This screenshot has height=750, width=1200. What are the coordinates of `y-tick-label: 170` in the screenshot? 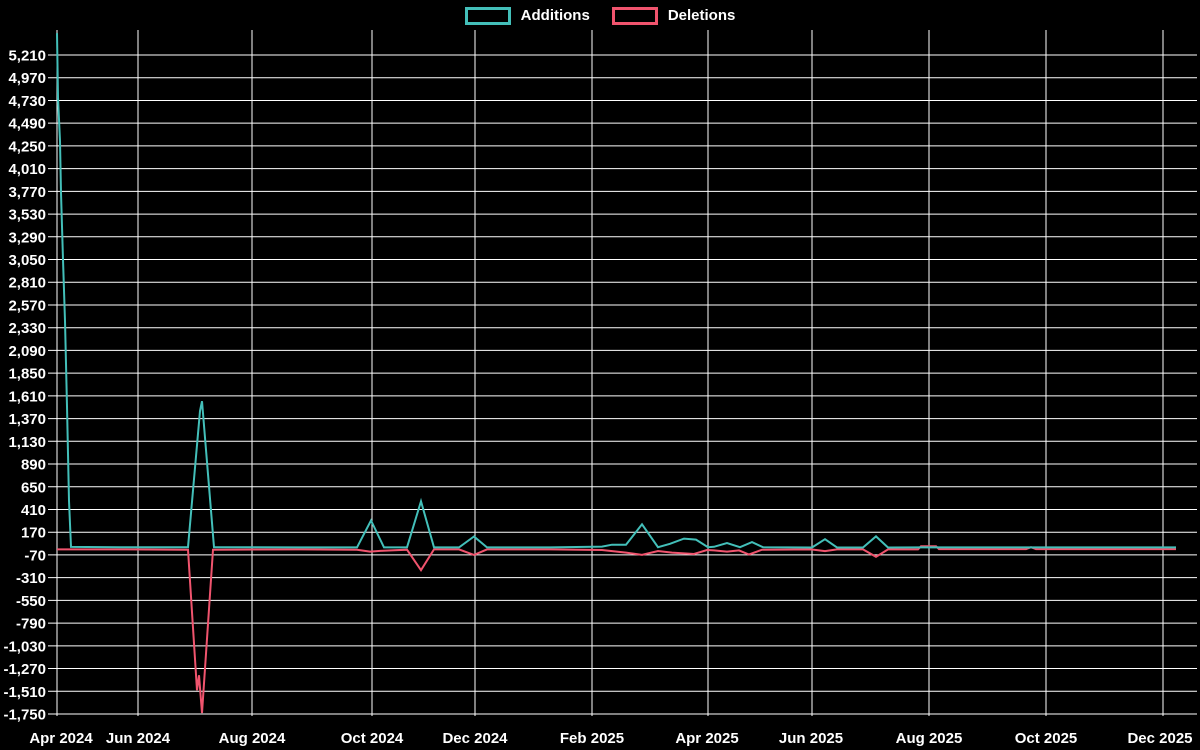 It's located at (33, 533).